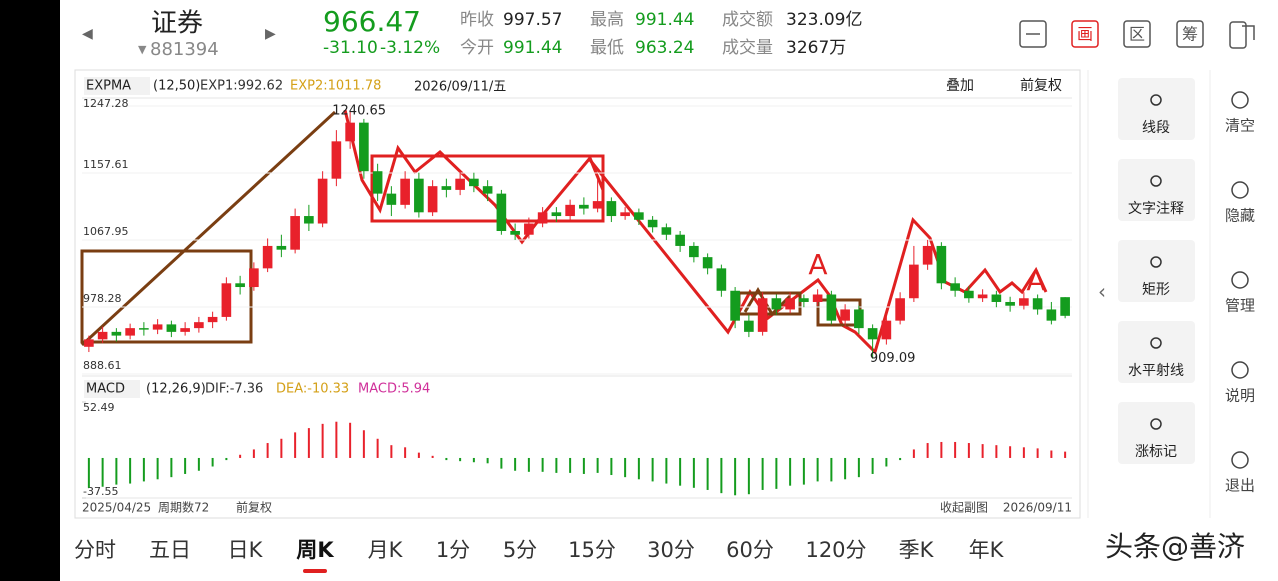 The image size is (1278, 581). I want to click on footer-periods: 周期数72, so click(183, 507).